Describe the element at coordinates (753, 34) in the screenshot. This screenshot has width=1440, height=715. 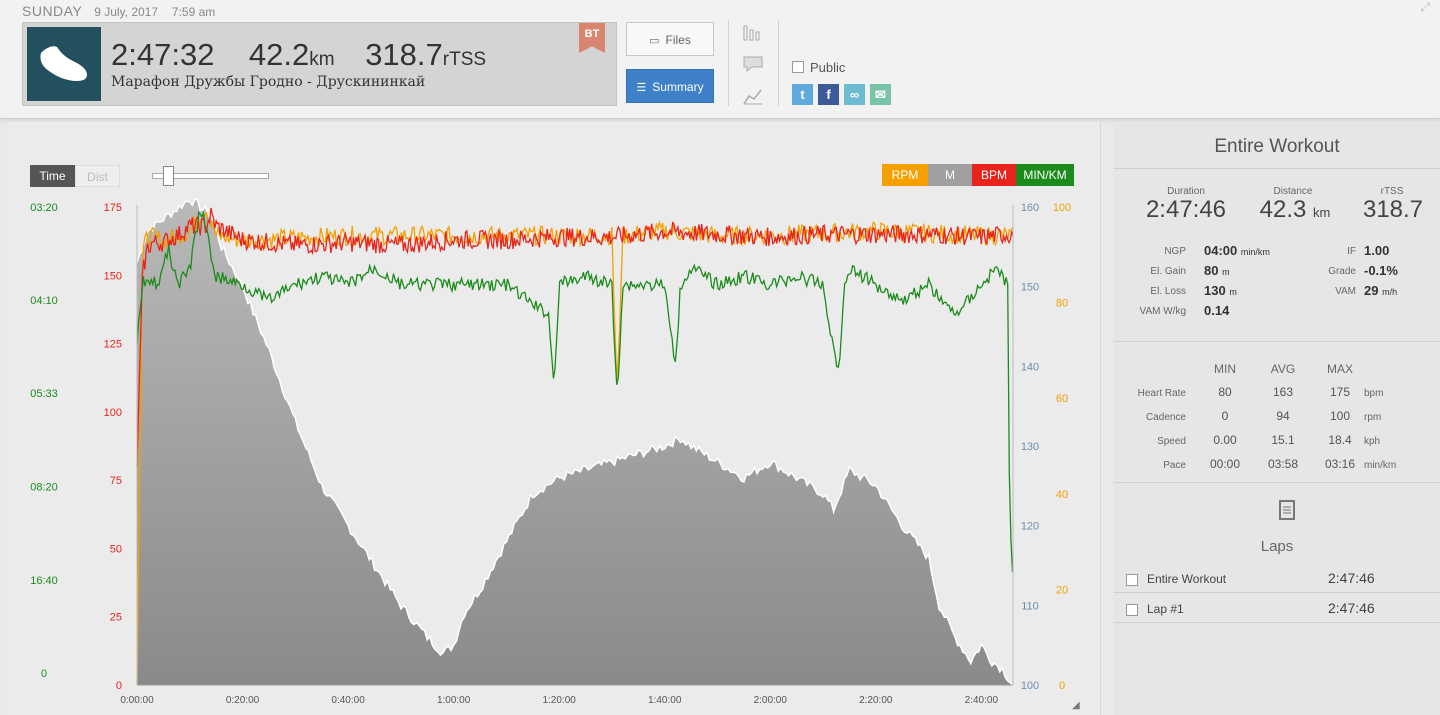
I see `bar-chart-icon` at that location.